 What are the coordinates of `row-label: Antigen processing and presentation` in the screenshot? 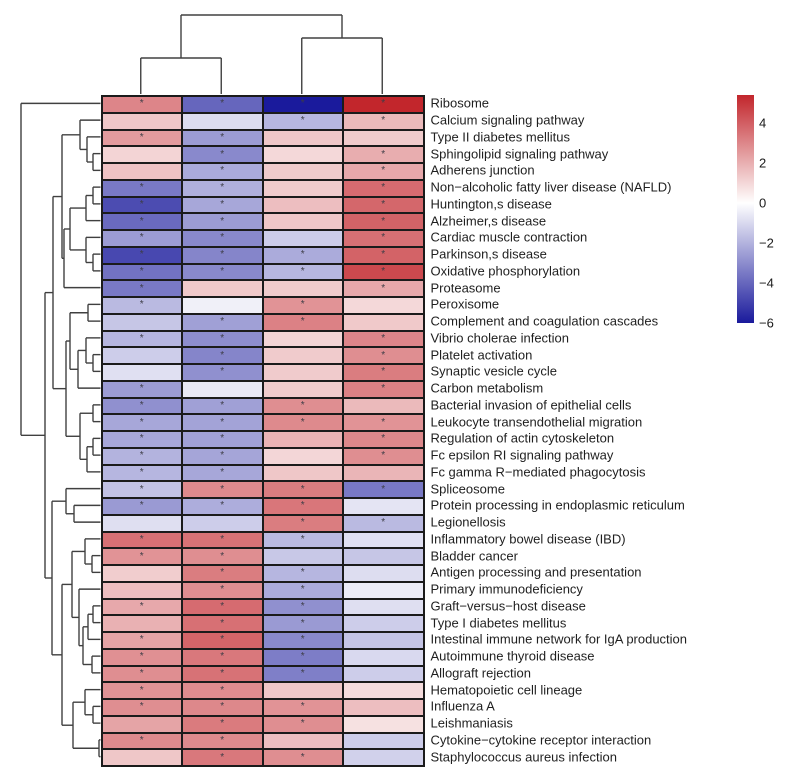 It's located at (536, 572).